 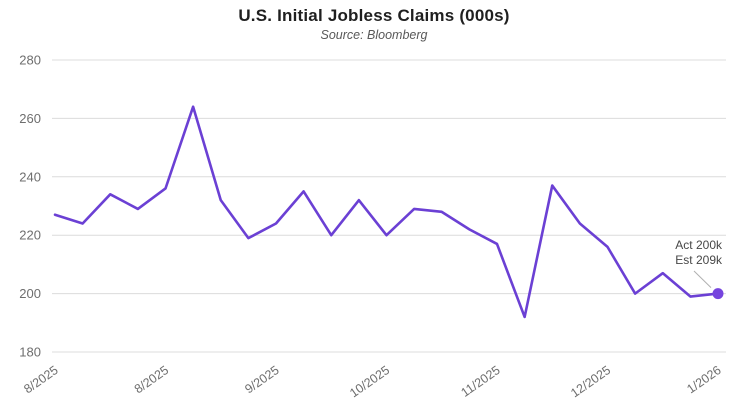 What do you see at coordinates (261, 379) in the screenshot?
I see `x-tick-label: 9/2025` at bounding box center [261, 379].